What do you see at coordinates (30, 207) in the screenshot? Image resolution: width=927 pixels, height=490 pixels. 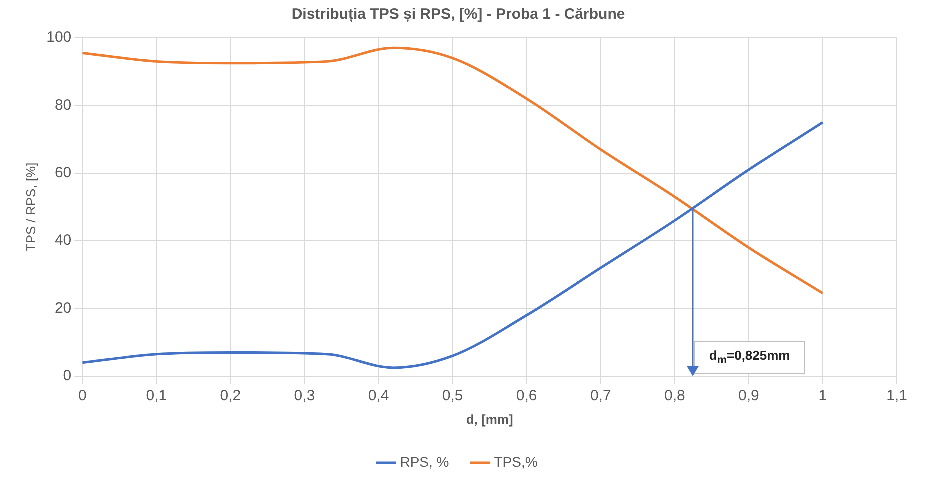 I see `y-axis-title: TPS / RPS, [%]` at bounding box center [30, 207].